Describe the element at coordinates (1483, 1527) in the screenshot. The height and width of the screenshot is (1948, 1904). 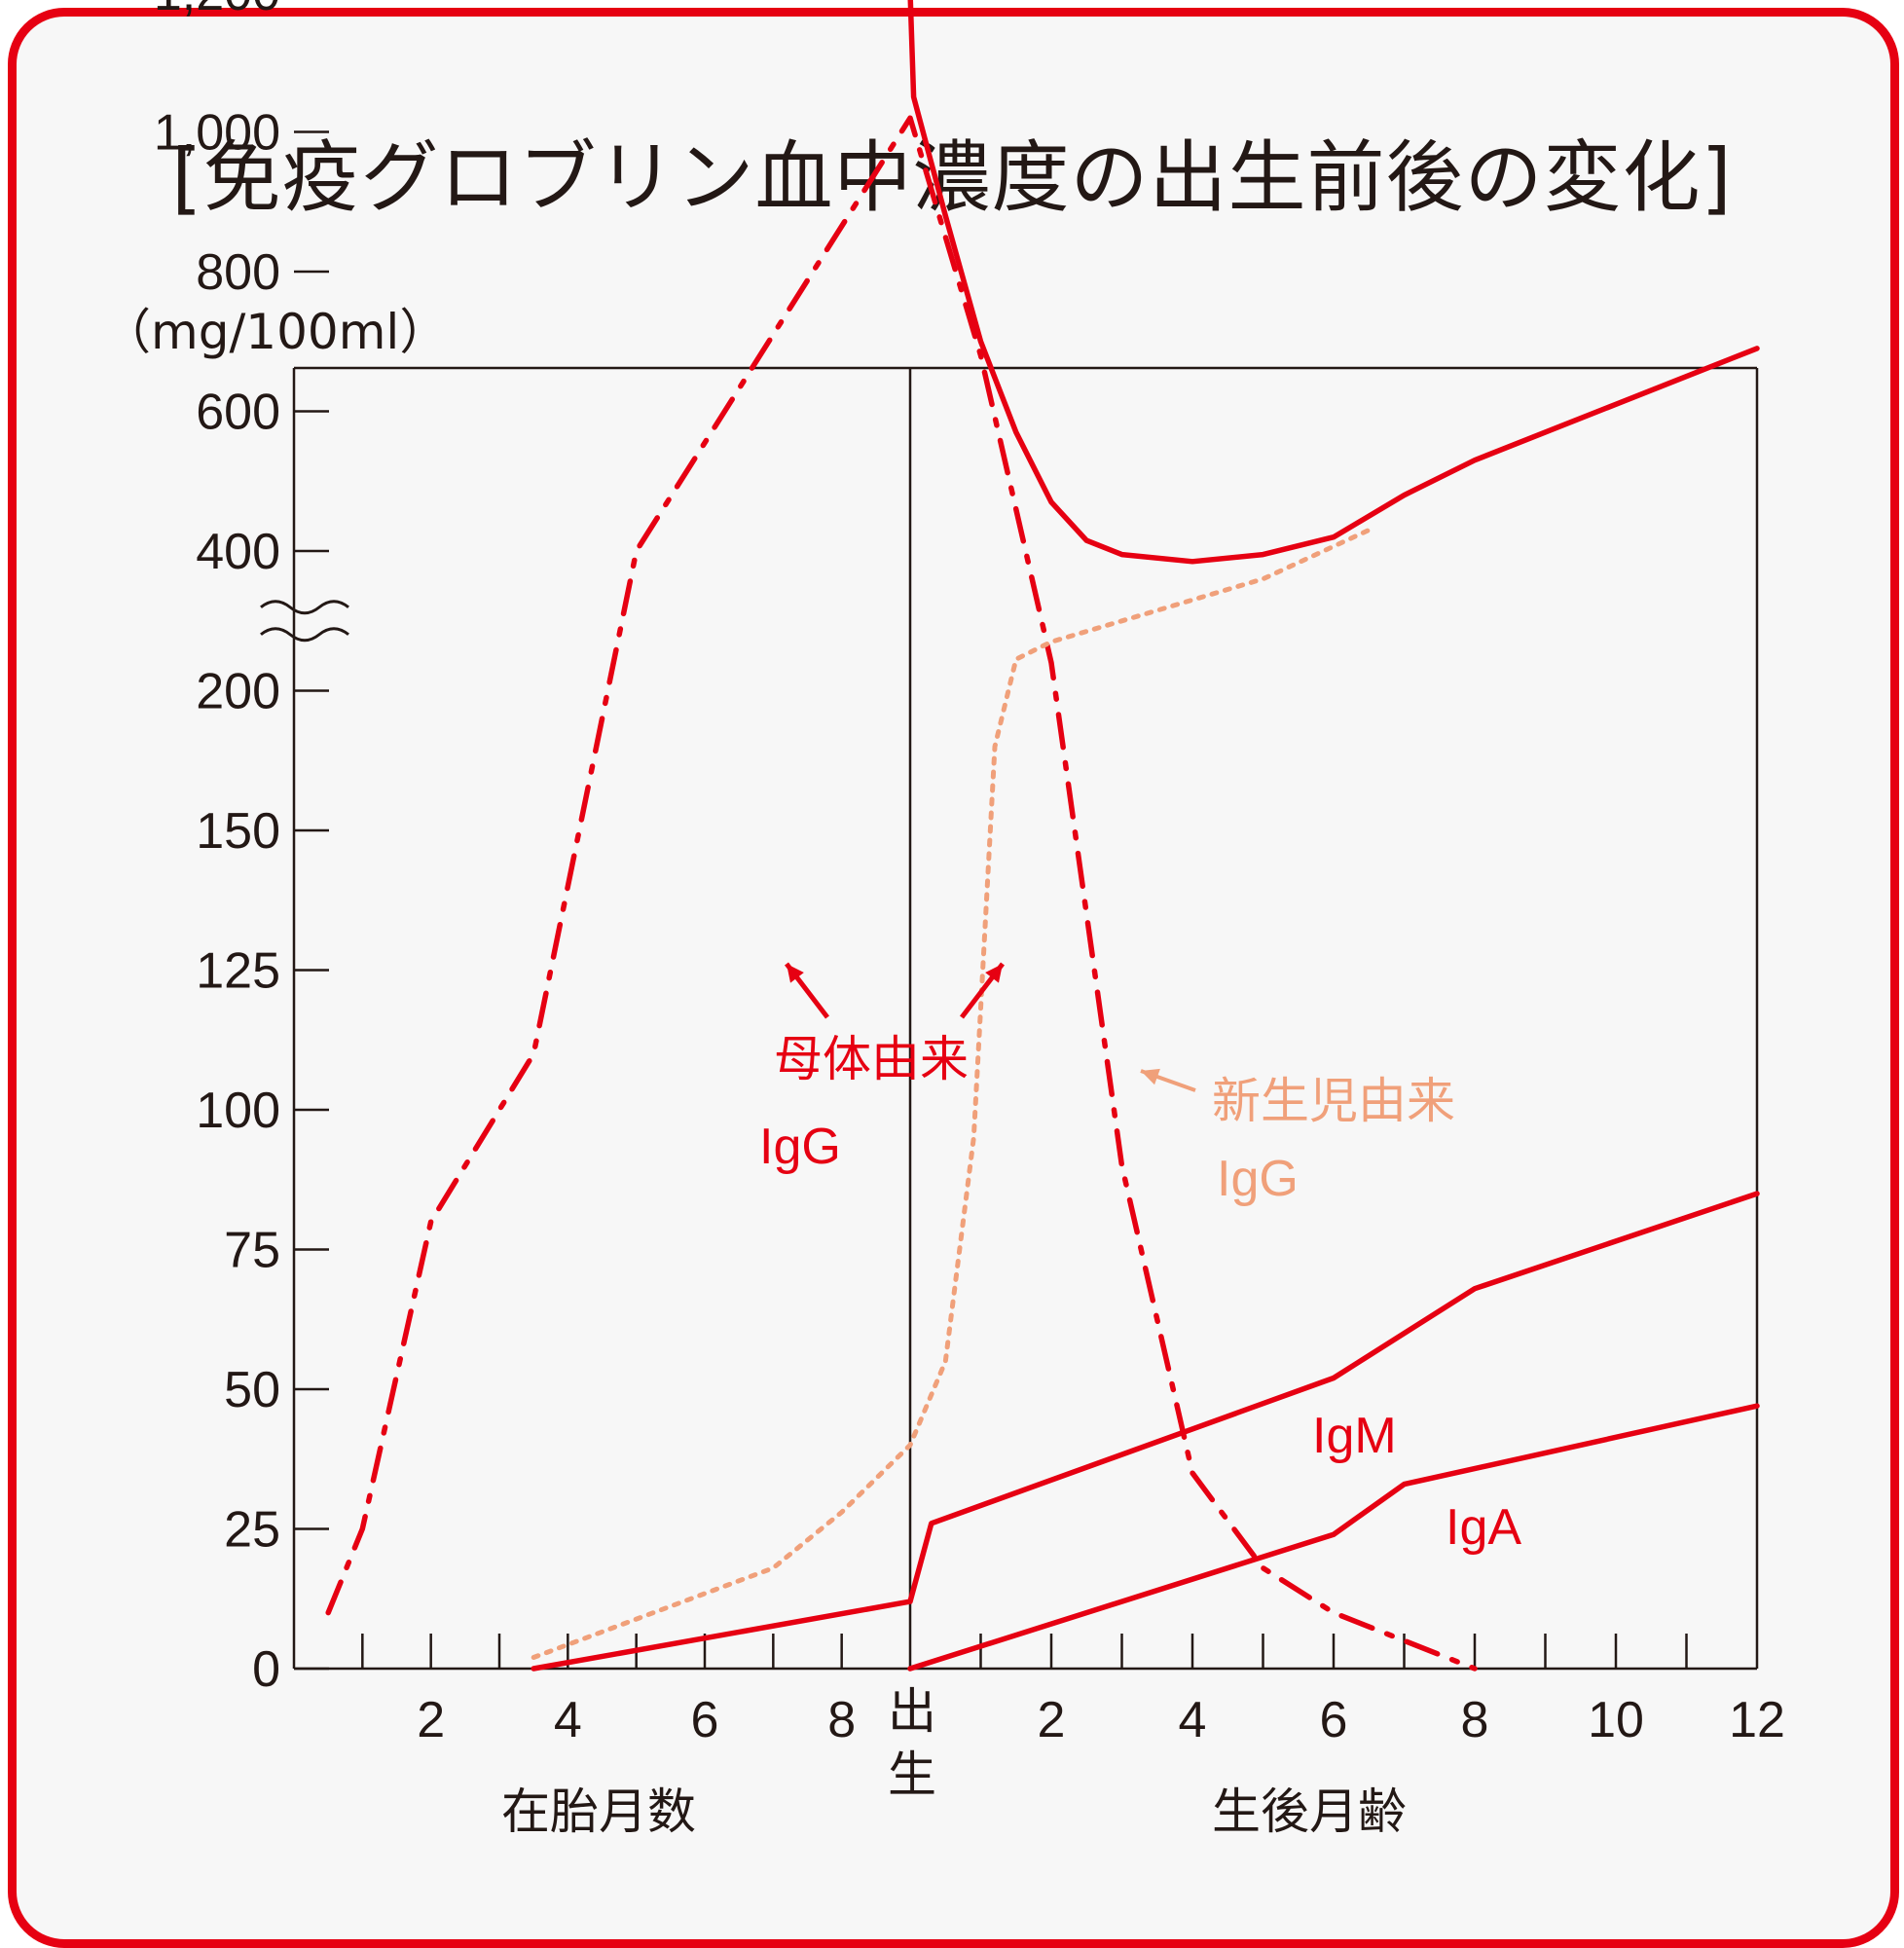
I see `series-label-iga: IgA` at that location.